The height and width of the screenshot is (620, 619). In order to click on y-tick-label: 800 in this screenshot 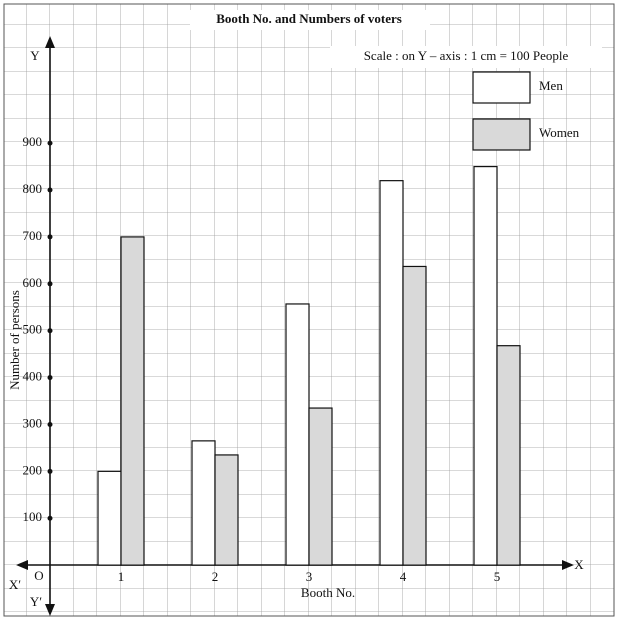, I will do `click(33, 188)`.